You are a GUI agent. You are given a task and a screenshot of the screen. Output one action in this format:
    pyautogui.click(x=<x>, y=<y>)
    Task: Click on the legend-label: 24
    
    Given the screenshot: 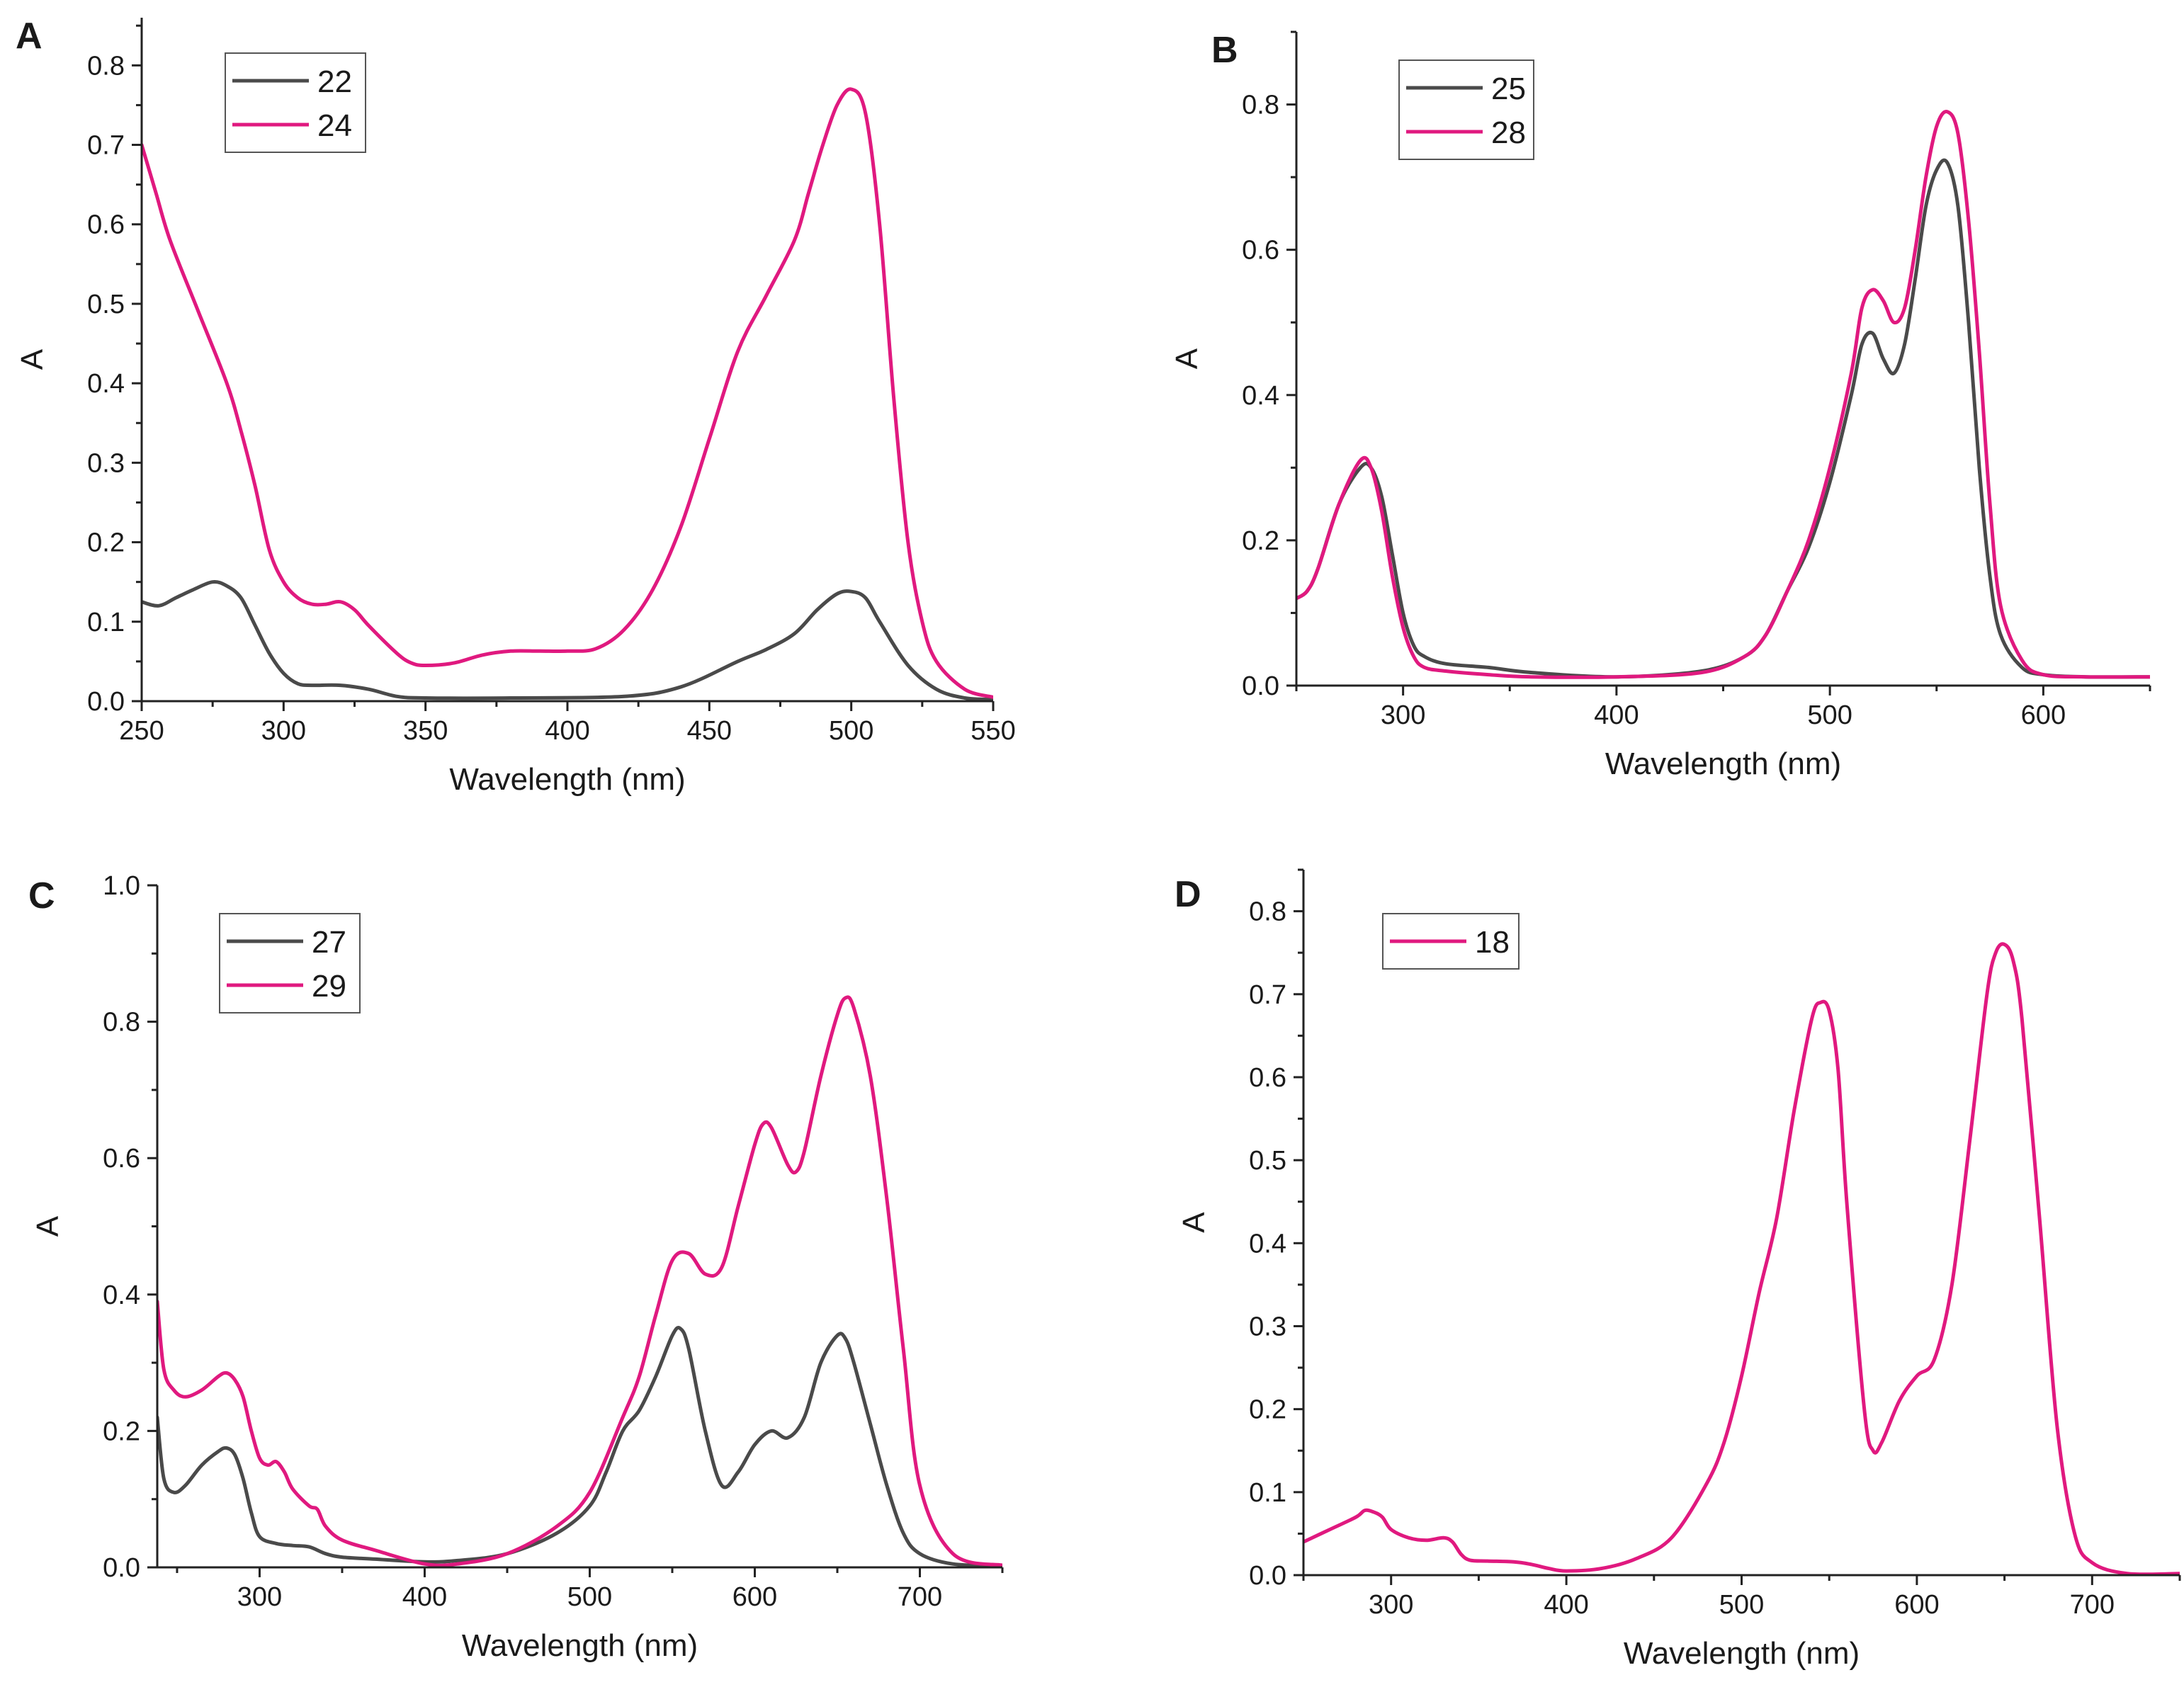 What is the action you would take?
    pyautogui.click(x=334, y=125)
    